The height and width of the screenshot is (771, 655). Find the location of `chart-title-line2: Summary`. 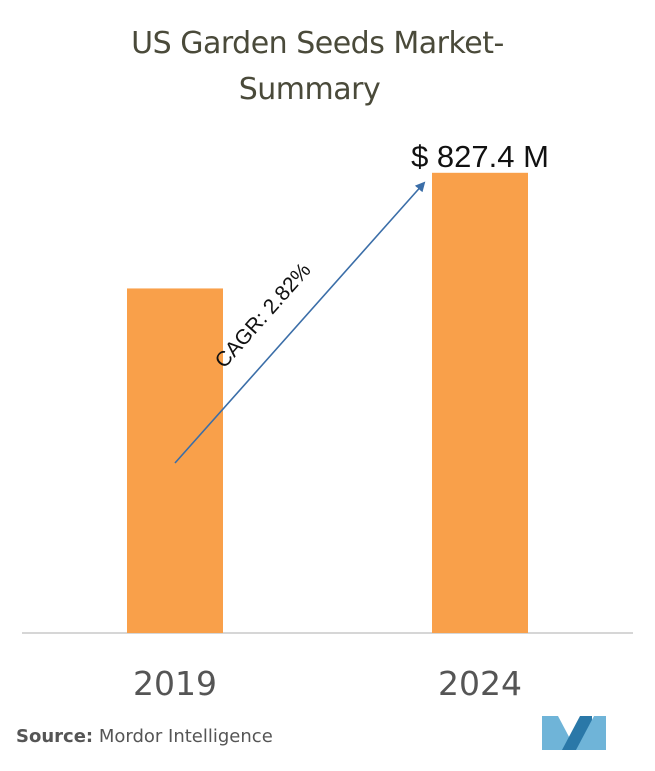

chart-title-line2: Summary is located at coordinates (309, 89).